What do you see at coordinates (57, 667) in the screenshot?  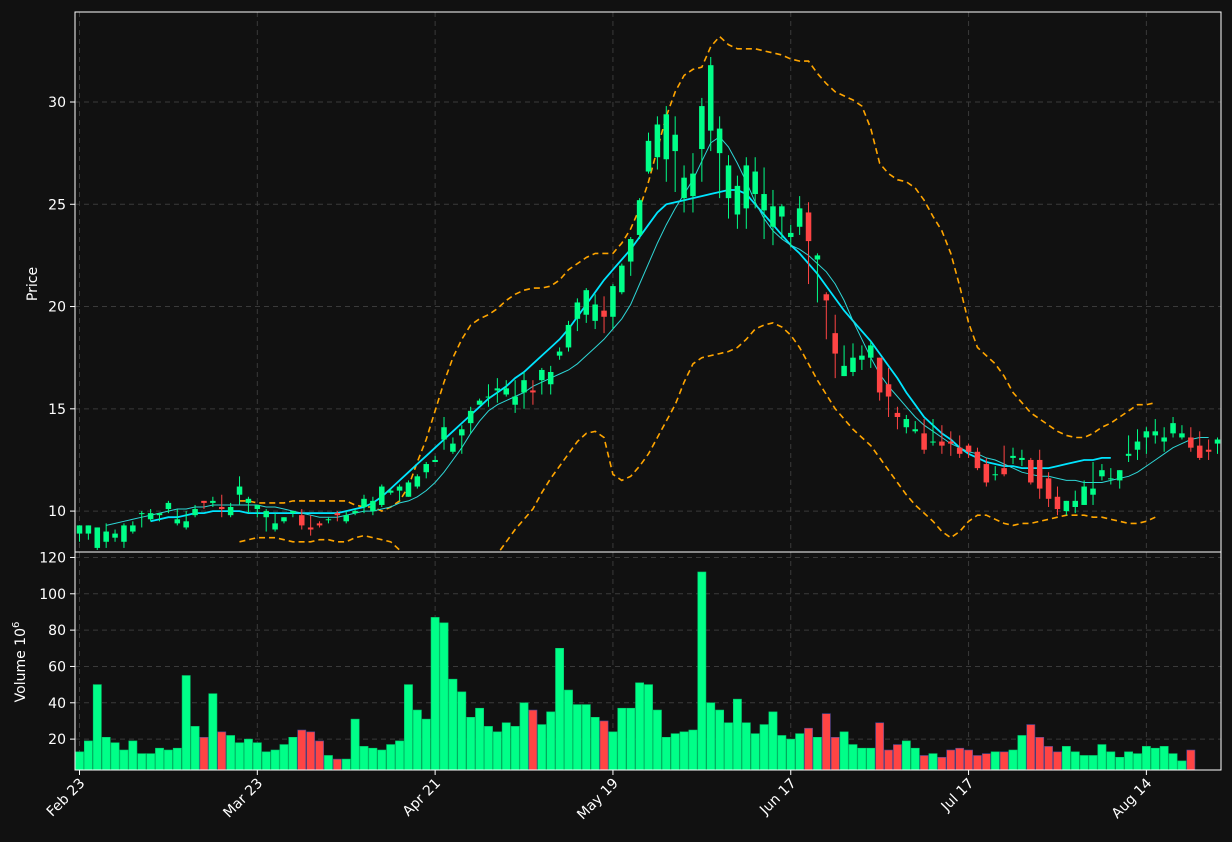 I see `volume-tick-label: 60` at bounding box center [57, 667].